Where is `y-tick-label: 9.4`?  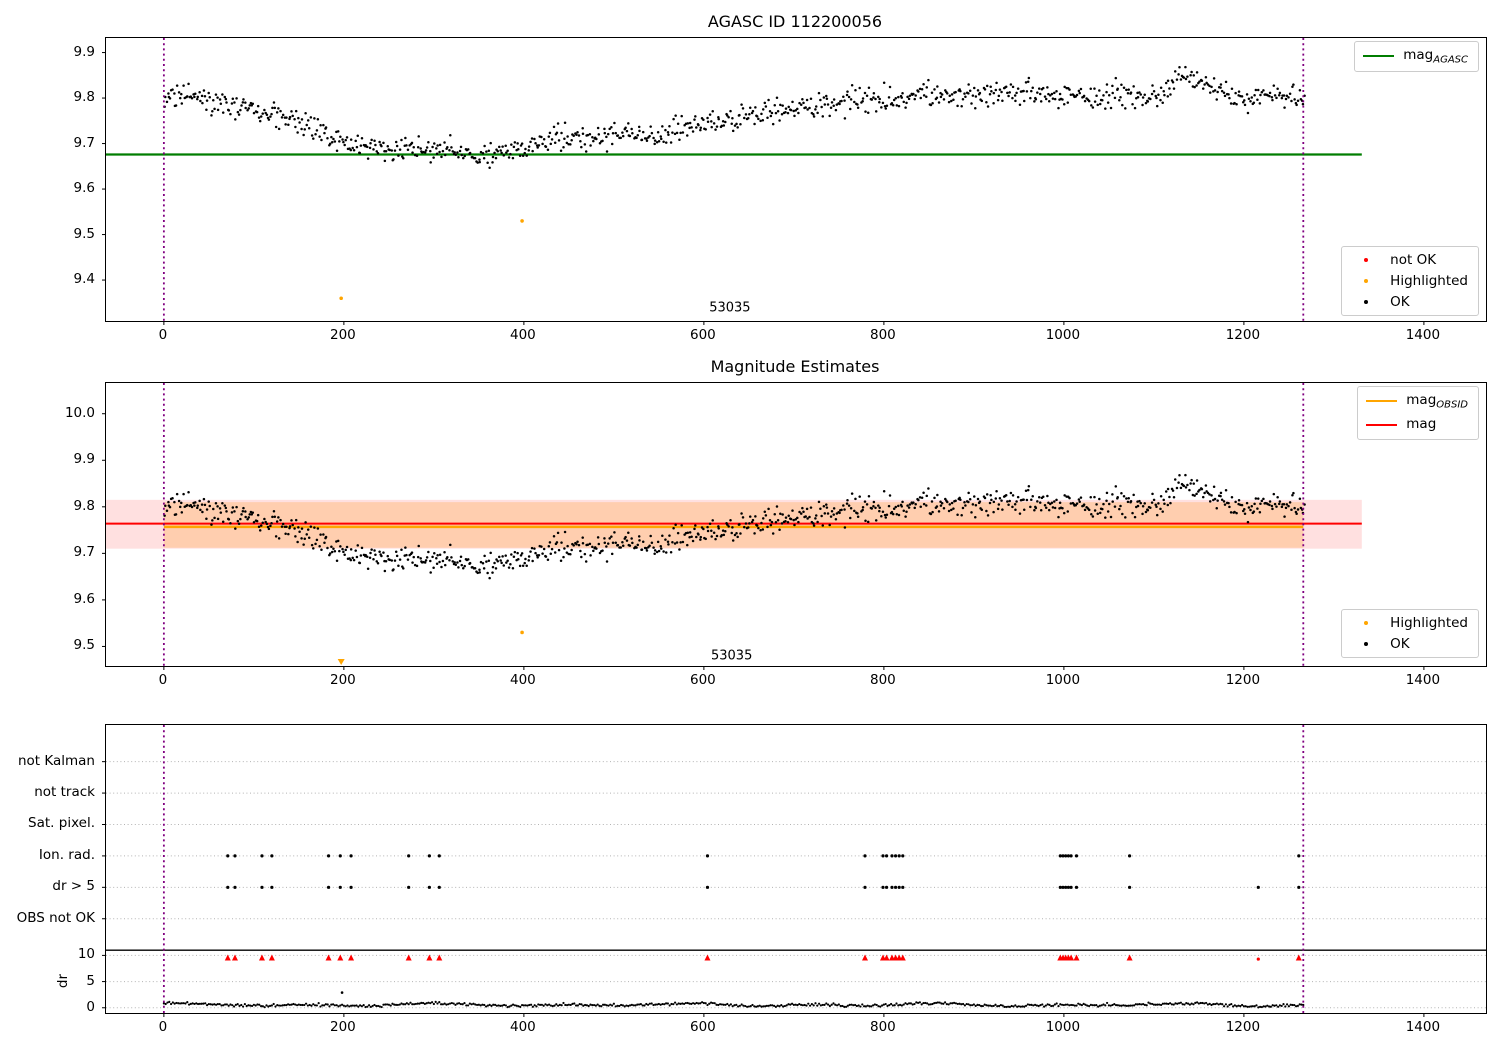
y-tick-label: 9.4 is located at coordinates (84, 279).